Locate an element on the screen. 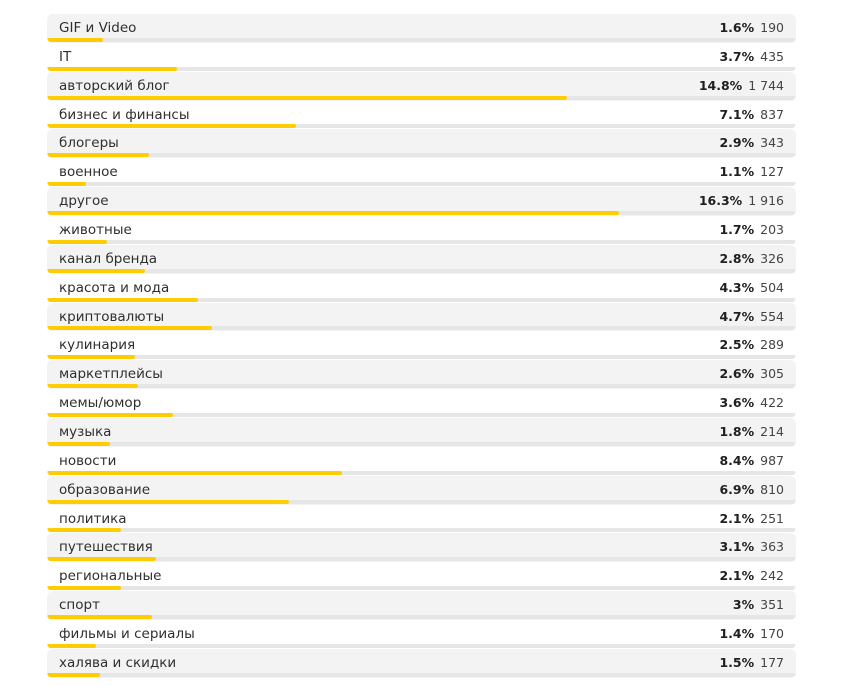 This screenshot has height=686, width=844. value-group: 8.4% 987 is located at coordinates (751, 461).